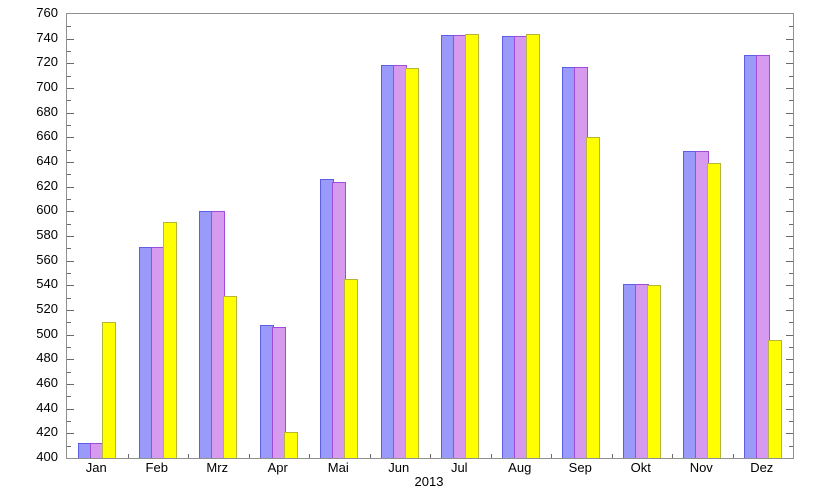 This screenshot has width=826, height=492. I want to click on y-tick-label: 460, so click(47, 382).